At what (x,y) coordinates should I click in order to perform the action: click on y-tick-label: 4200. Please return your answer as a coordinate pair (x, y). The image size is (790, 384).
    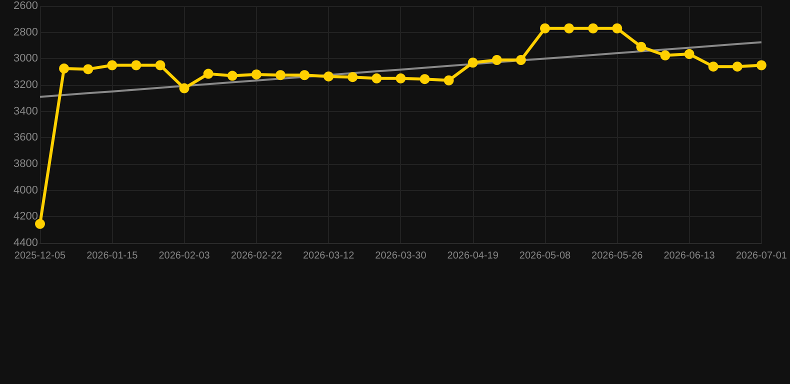
    Looking at the image, I should click on (26, 216).